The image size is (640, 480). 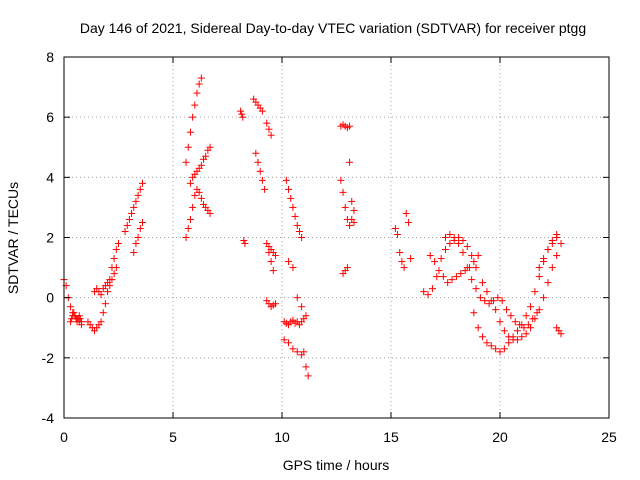 I want to click on y-tick-label: 4, so click(x=50, y=177).